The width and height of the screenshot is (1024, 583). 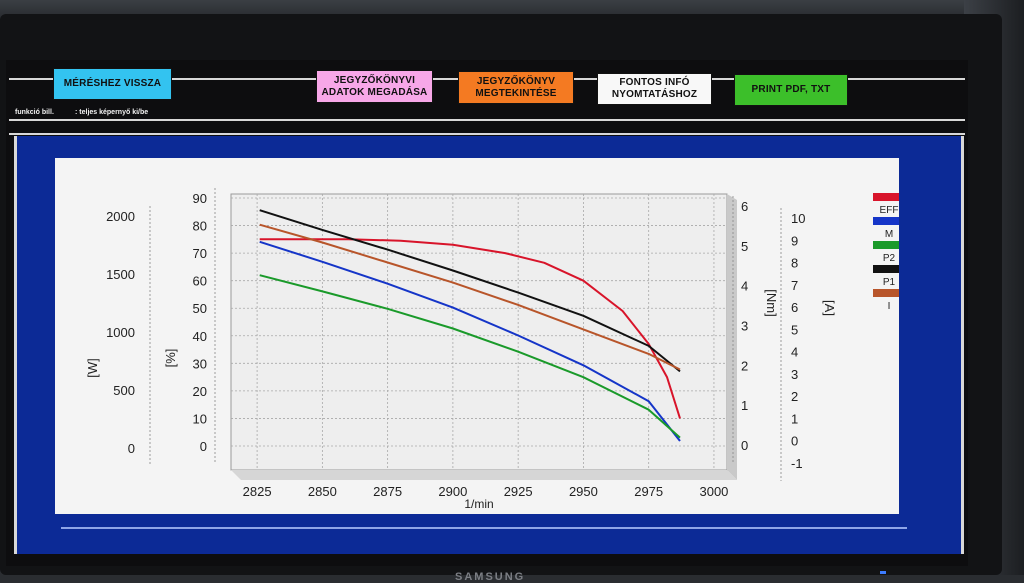 I want to click on y-tick-label-Nm: 1, so click(x=744, y=405).